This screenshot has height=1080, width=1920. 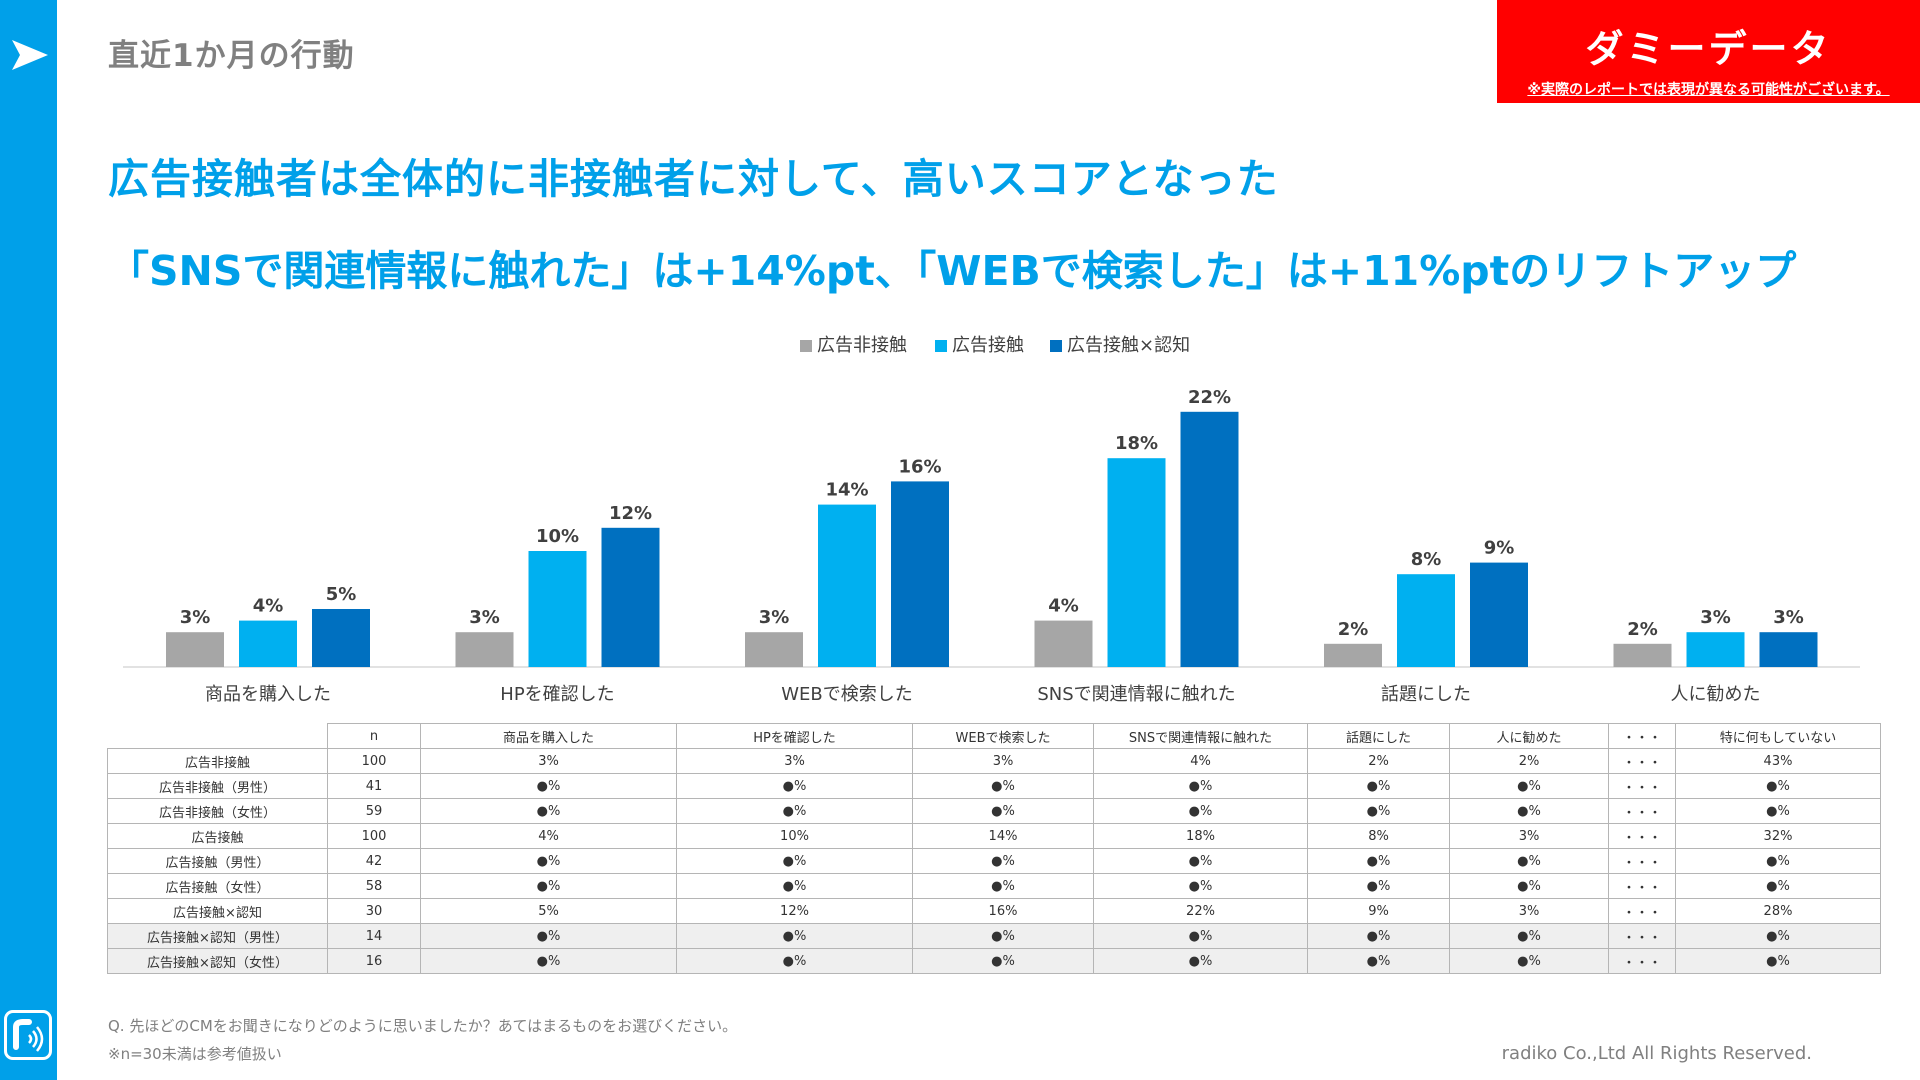 I want to click on row-label: 広告接触（女性）, so click(x=217, y=886).